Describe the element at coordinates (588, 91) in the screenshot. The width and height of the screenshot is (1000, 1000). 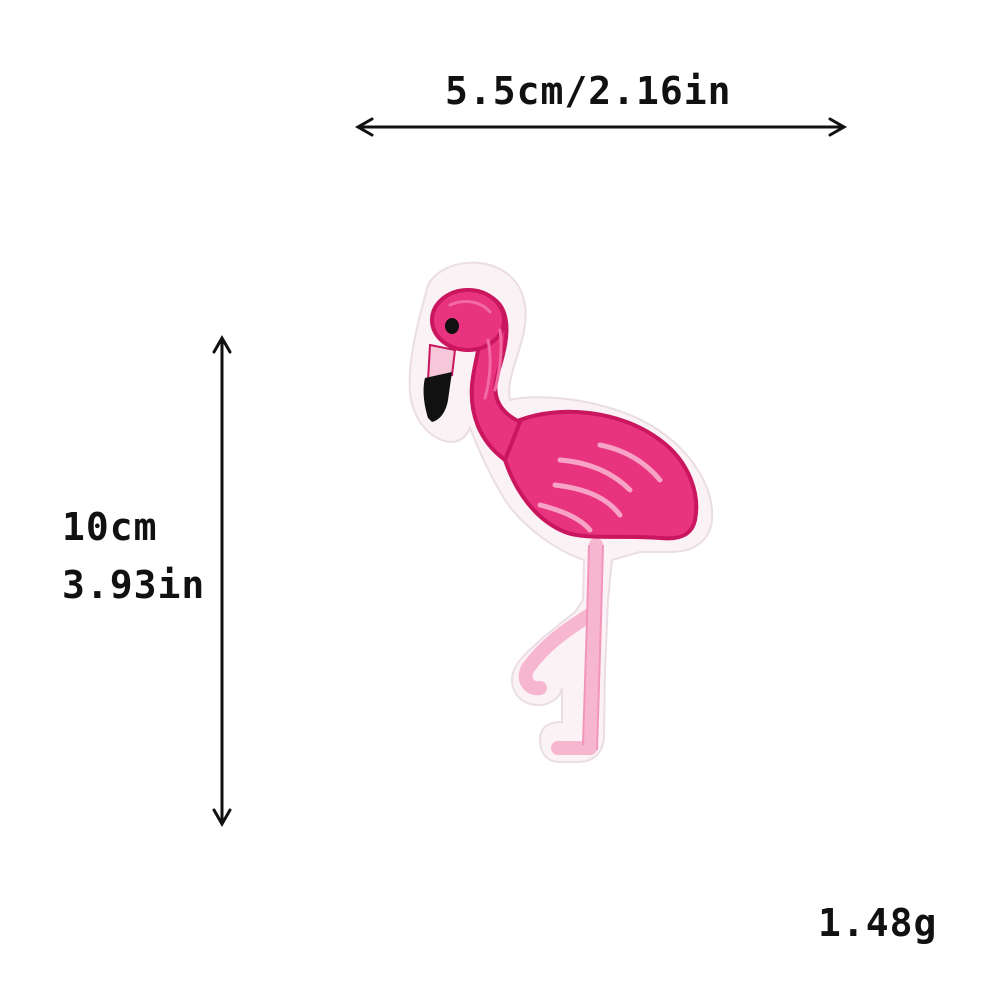
I see `width-measurement-label: 5.5cm/2.16in` at that location.